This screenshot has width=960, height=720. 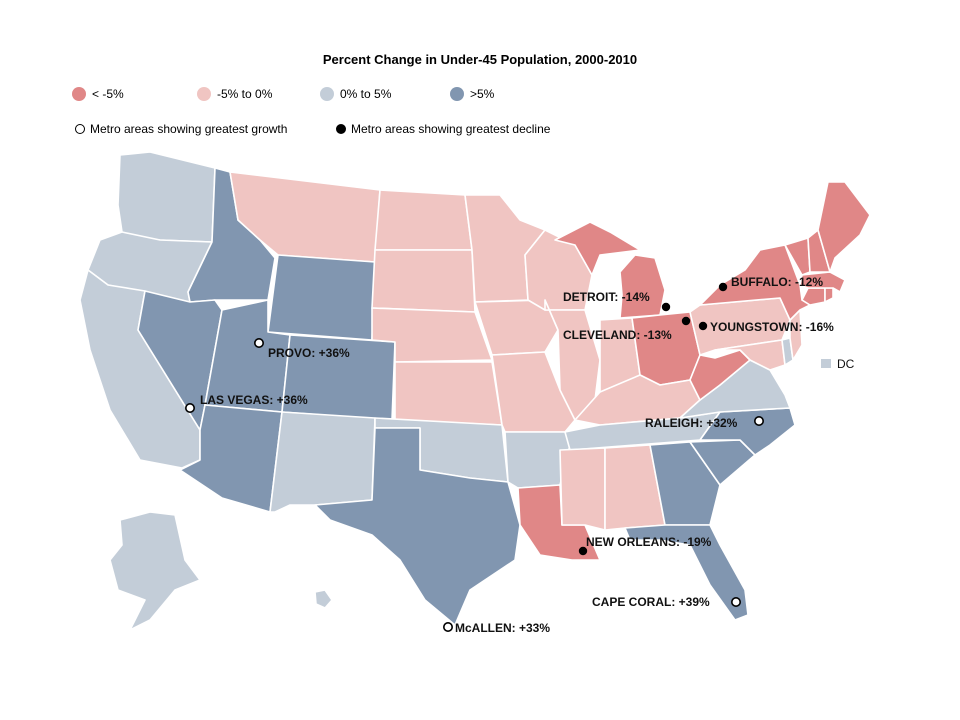 What do you see at coordinates (482, 94) in the screenshot?
I see `legend-label: >5%` at bounding box center [482, 94].